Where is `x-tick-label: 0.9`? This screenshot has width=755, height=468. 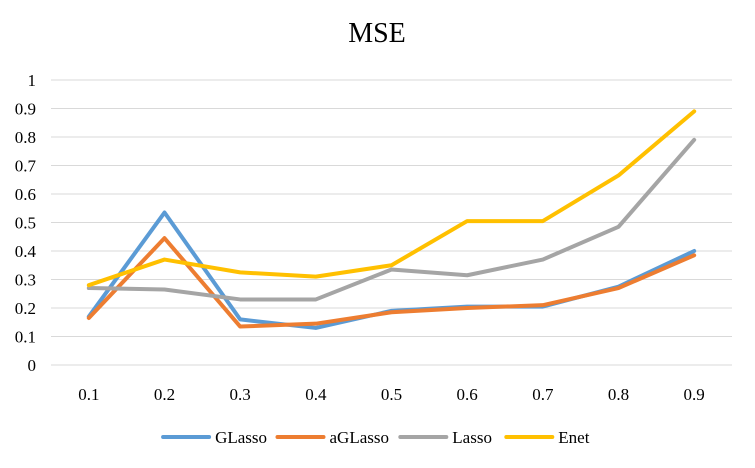
x-tick-label: 0.9 is located at coordinates (694, 394).